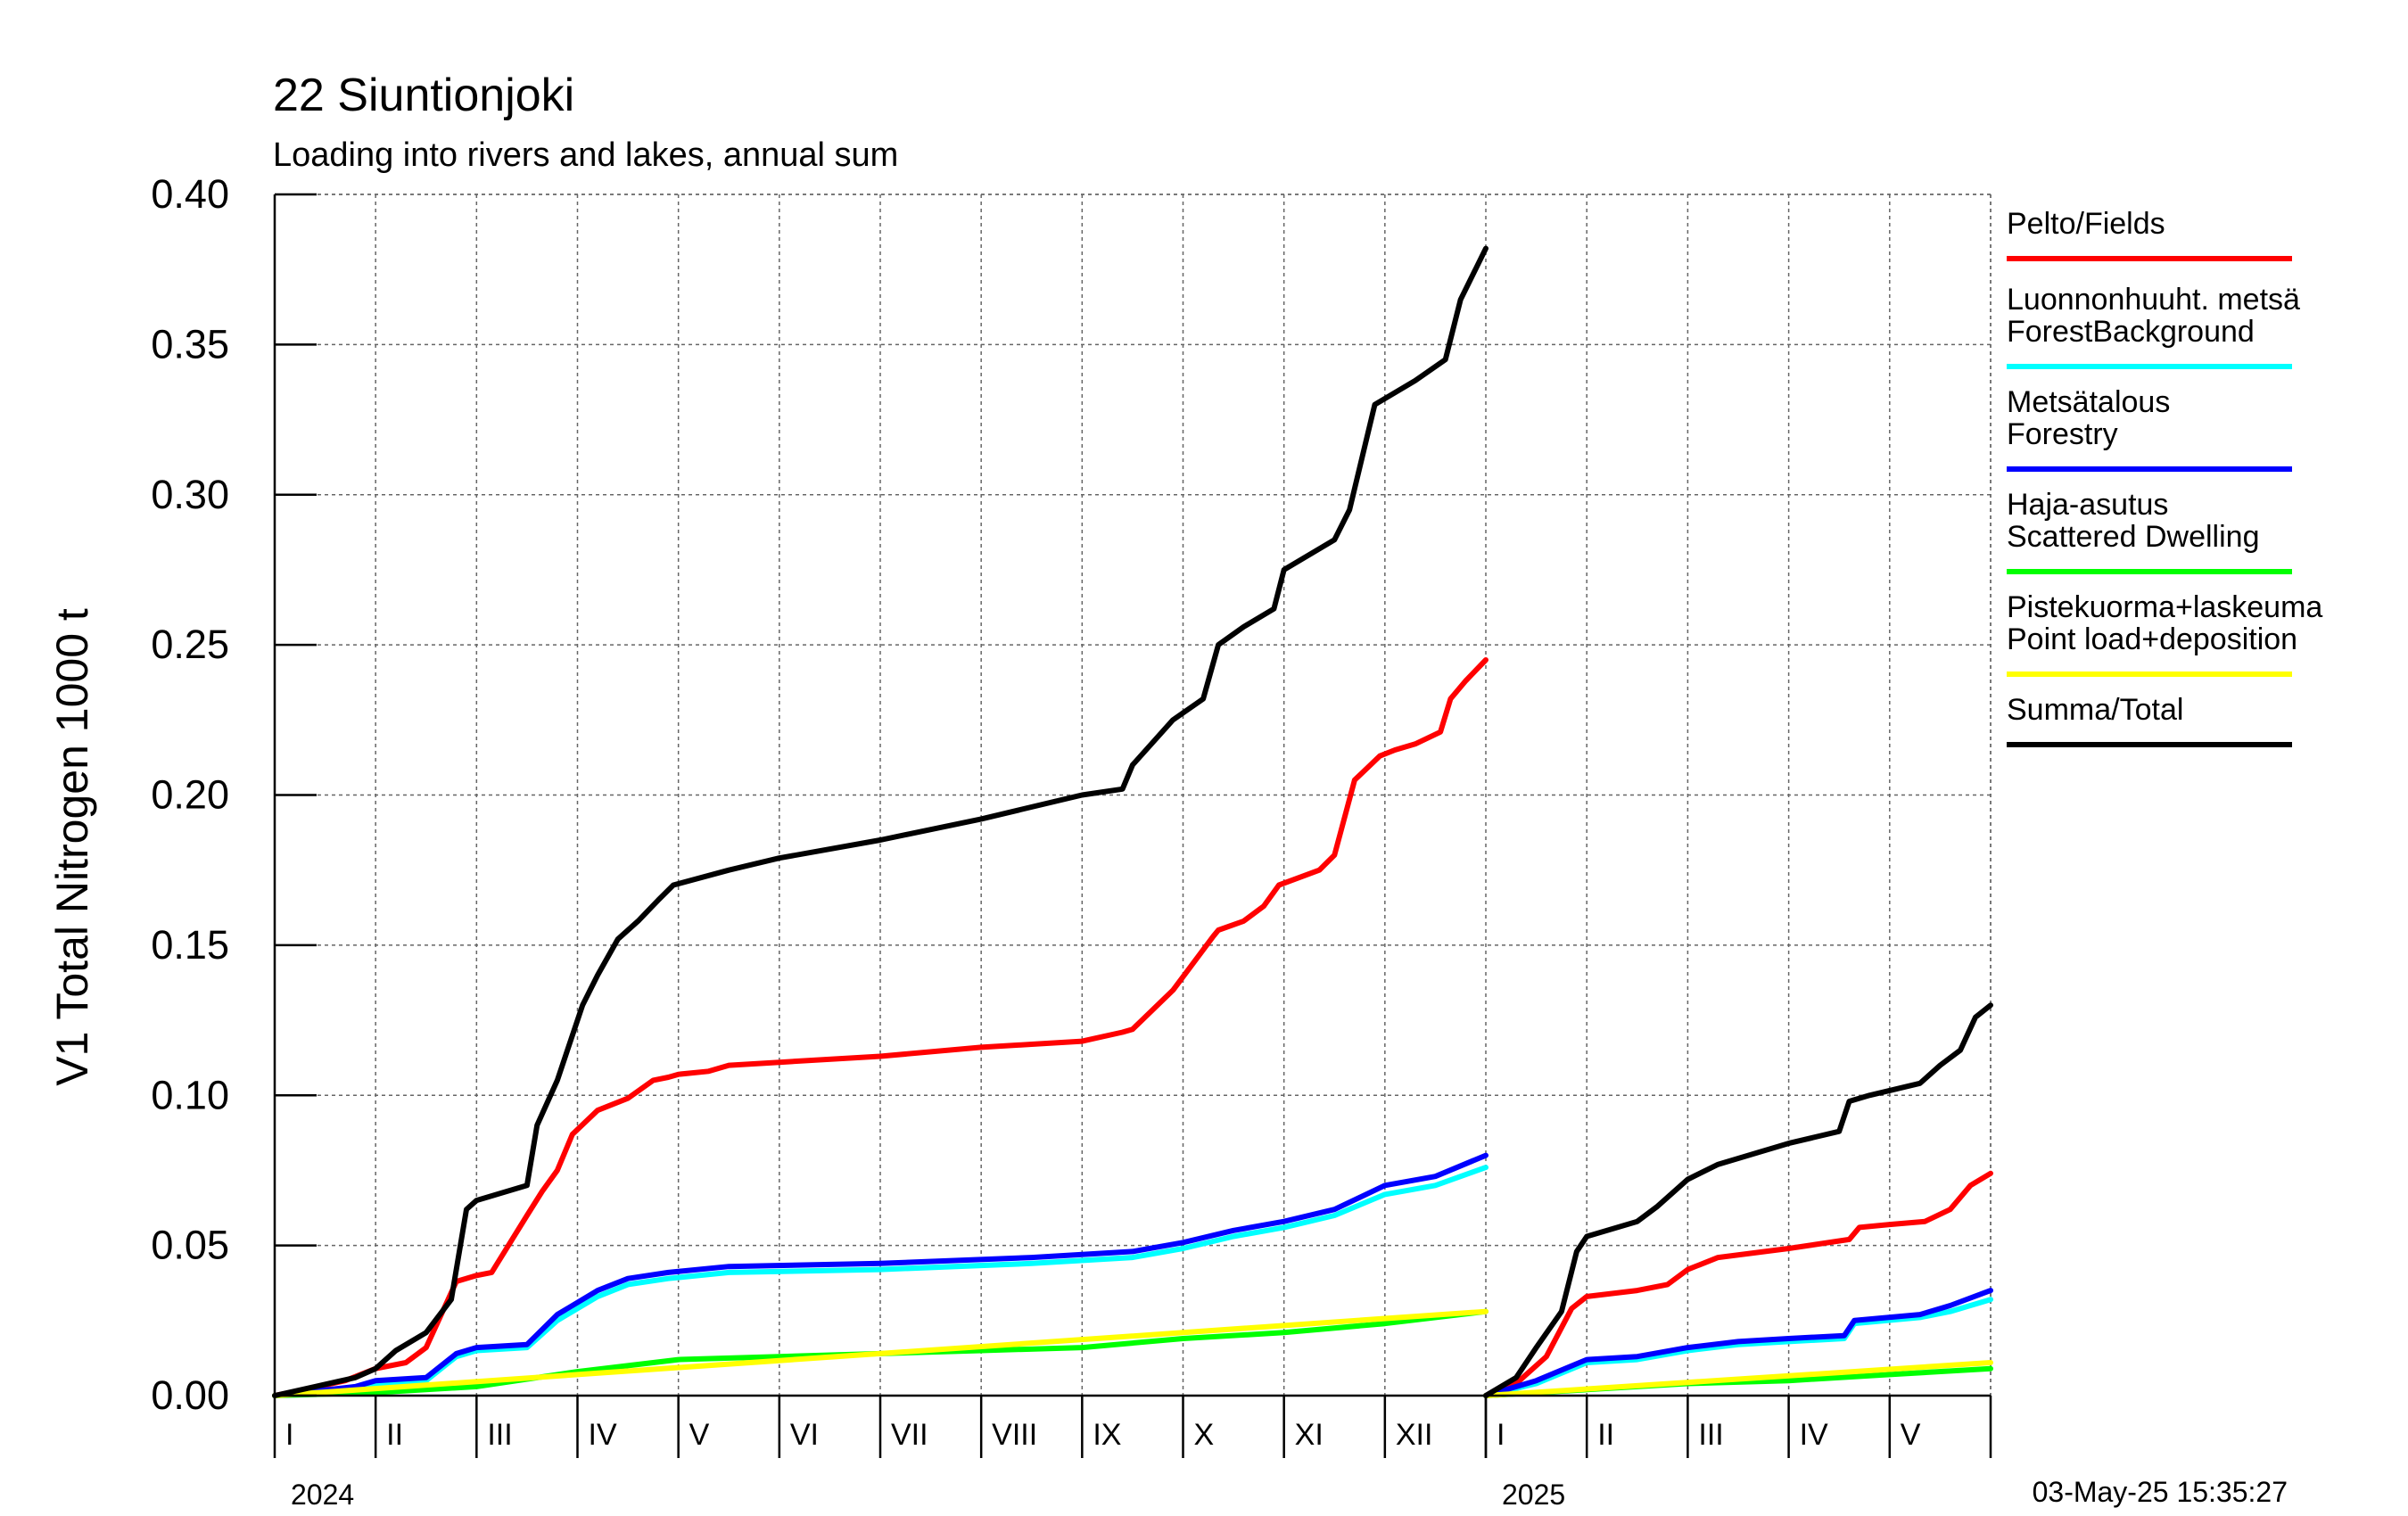 The height and width of the screenshot is (1516, 2408). I want to click on series-line-total-2025, so click(1738, 1200).